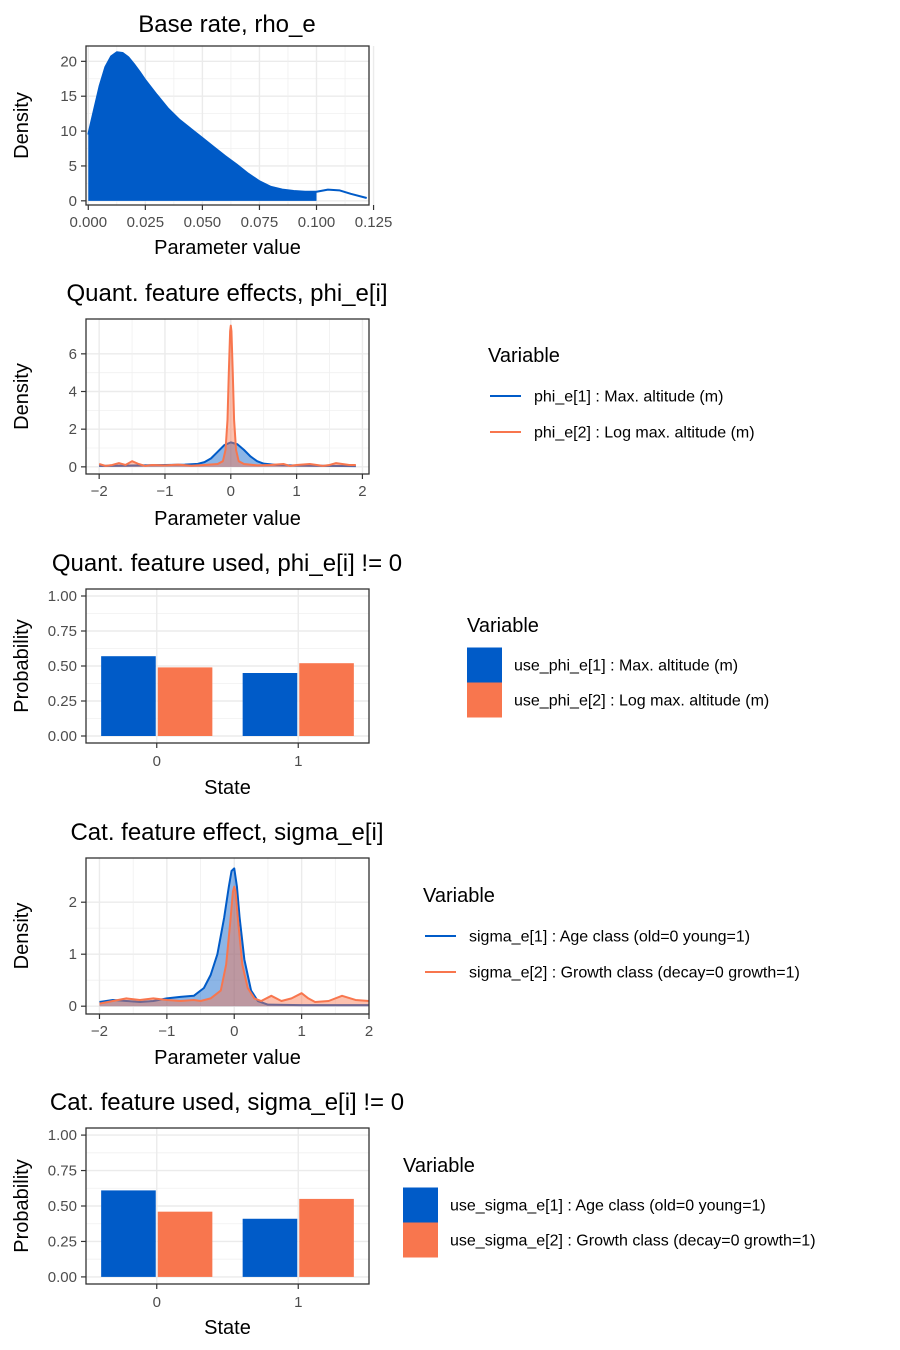 The image size is (900, 1350). What do you see at coordinates (68, 96) in the screenshot?
I see `y-tick-label: 15` at bounding box center [68, 96].